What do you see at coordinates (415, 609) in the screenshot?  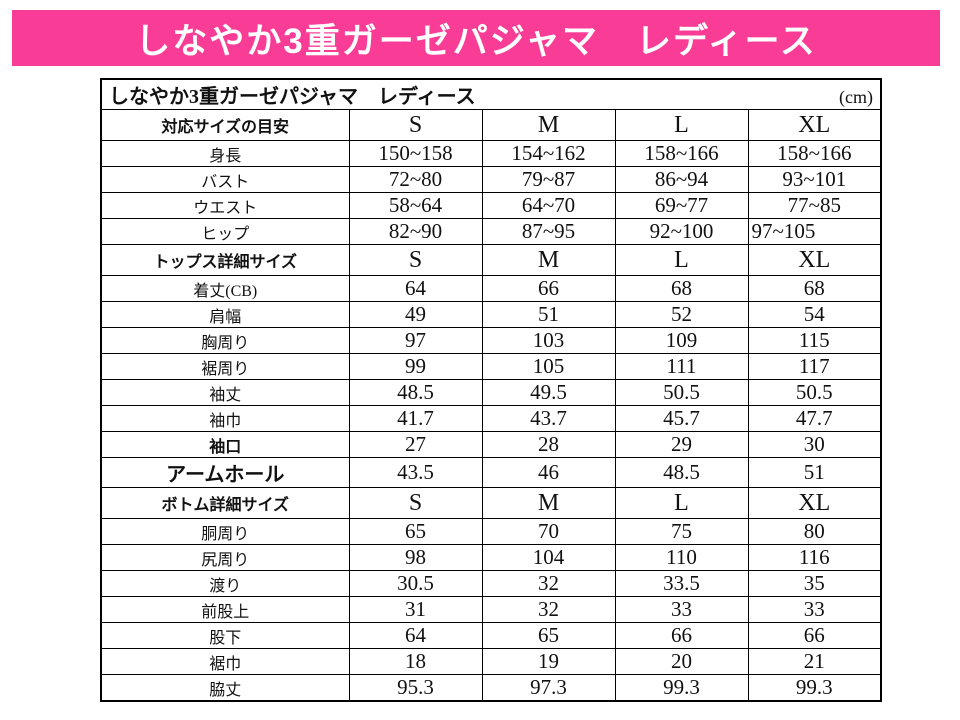 I see `measurement-value: 31` at bounding box center [415, 609].